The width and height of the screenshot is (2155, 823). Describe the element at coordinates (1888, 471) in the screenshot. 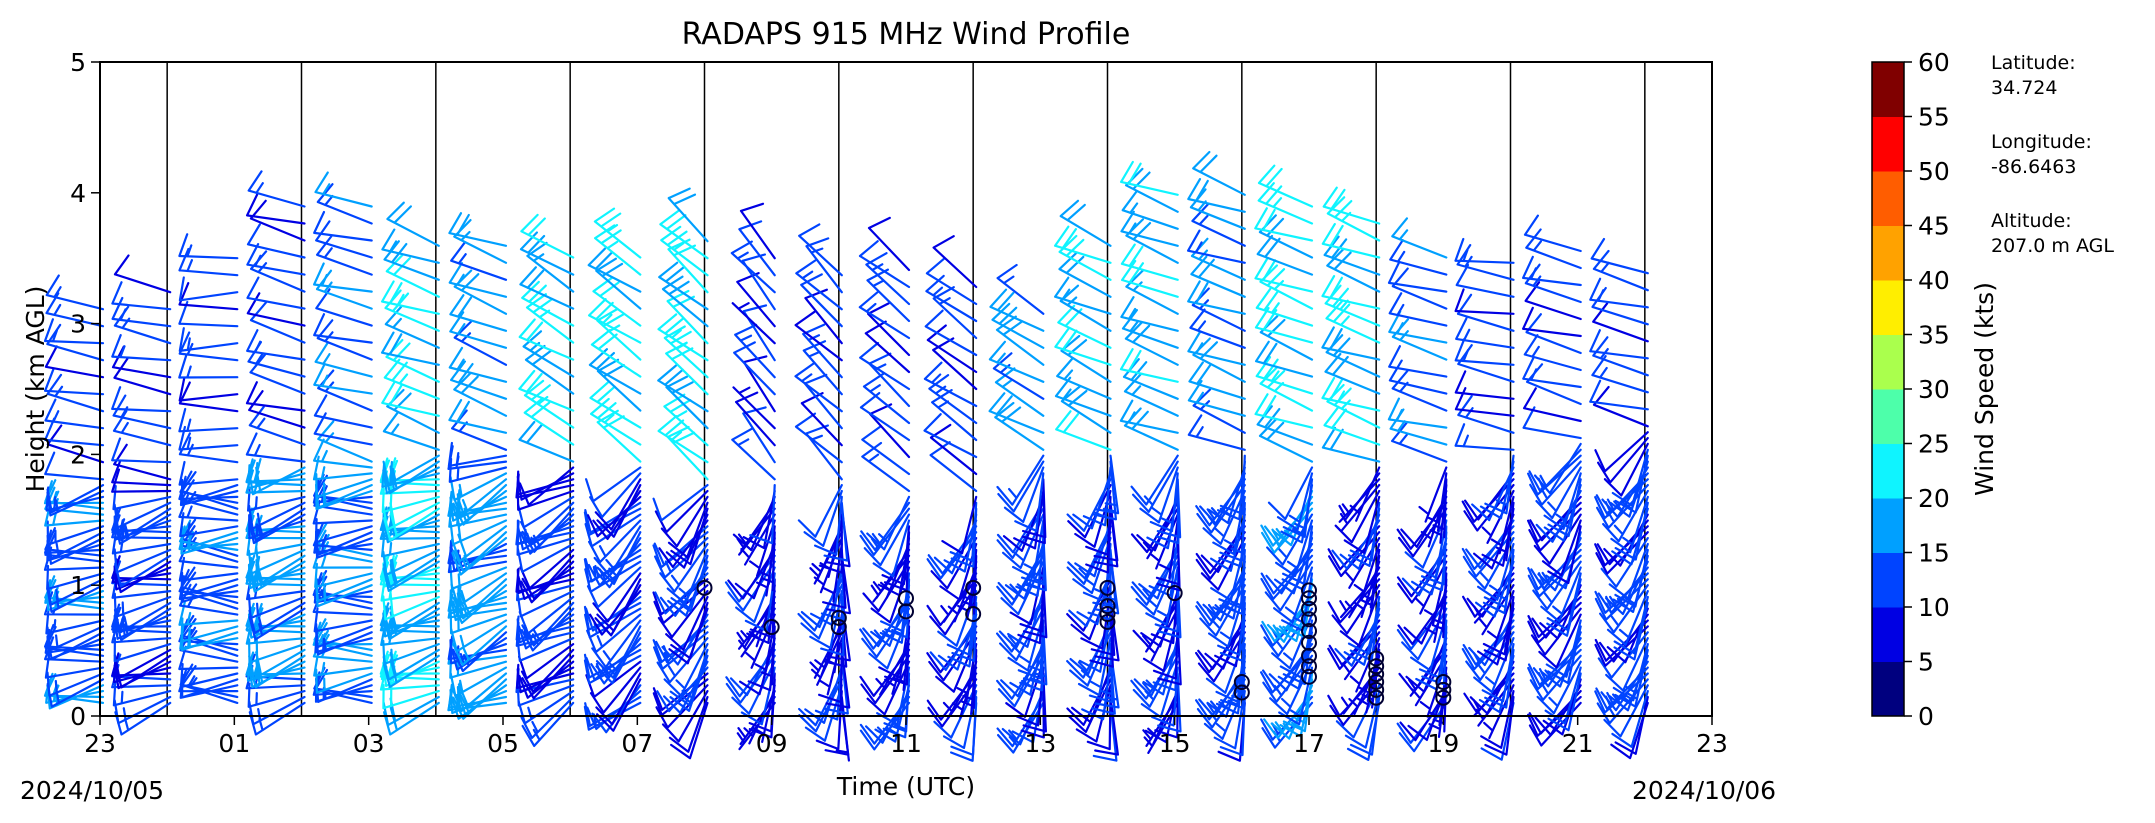

I see `colorbar-segment` at that location.